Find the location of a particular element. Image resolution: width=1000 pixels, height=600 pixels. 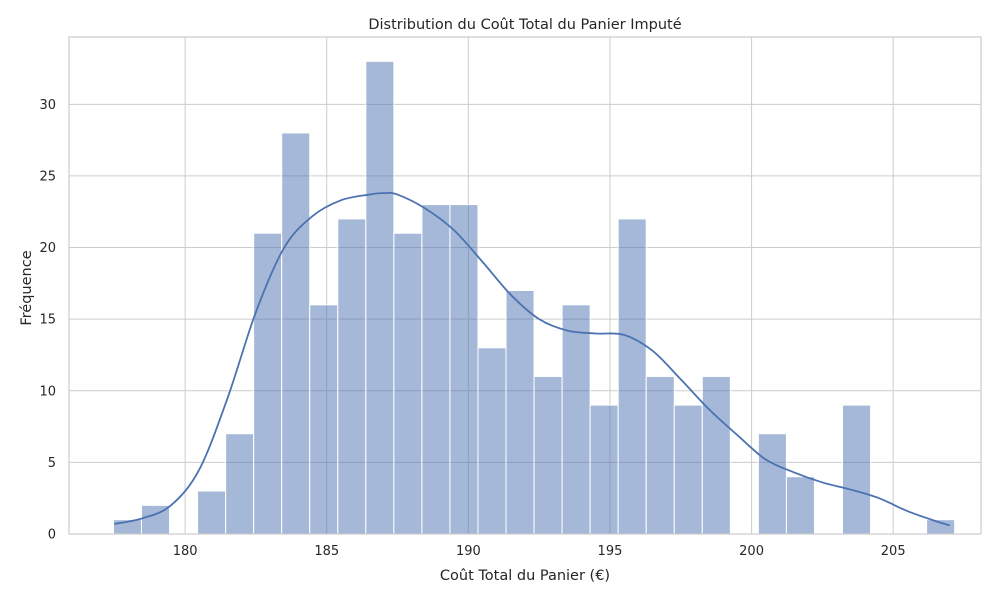

y-tick-label-5: 25 is located at coordinates (47, 176).